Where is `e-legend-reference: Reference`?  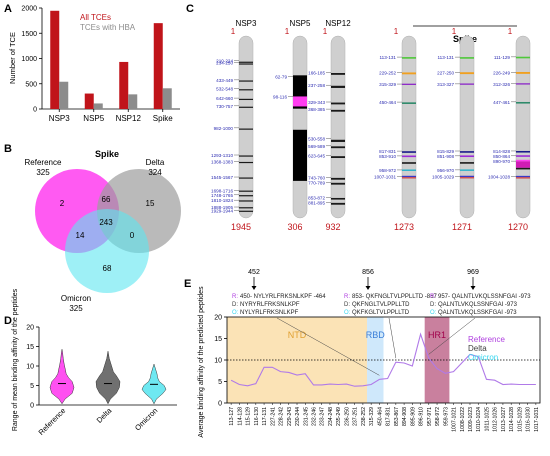
e-legend-reference: Reference is located at coordinates (486, 339).